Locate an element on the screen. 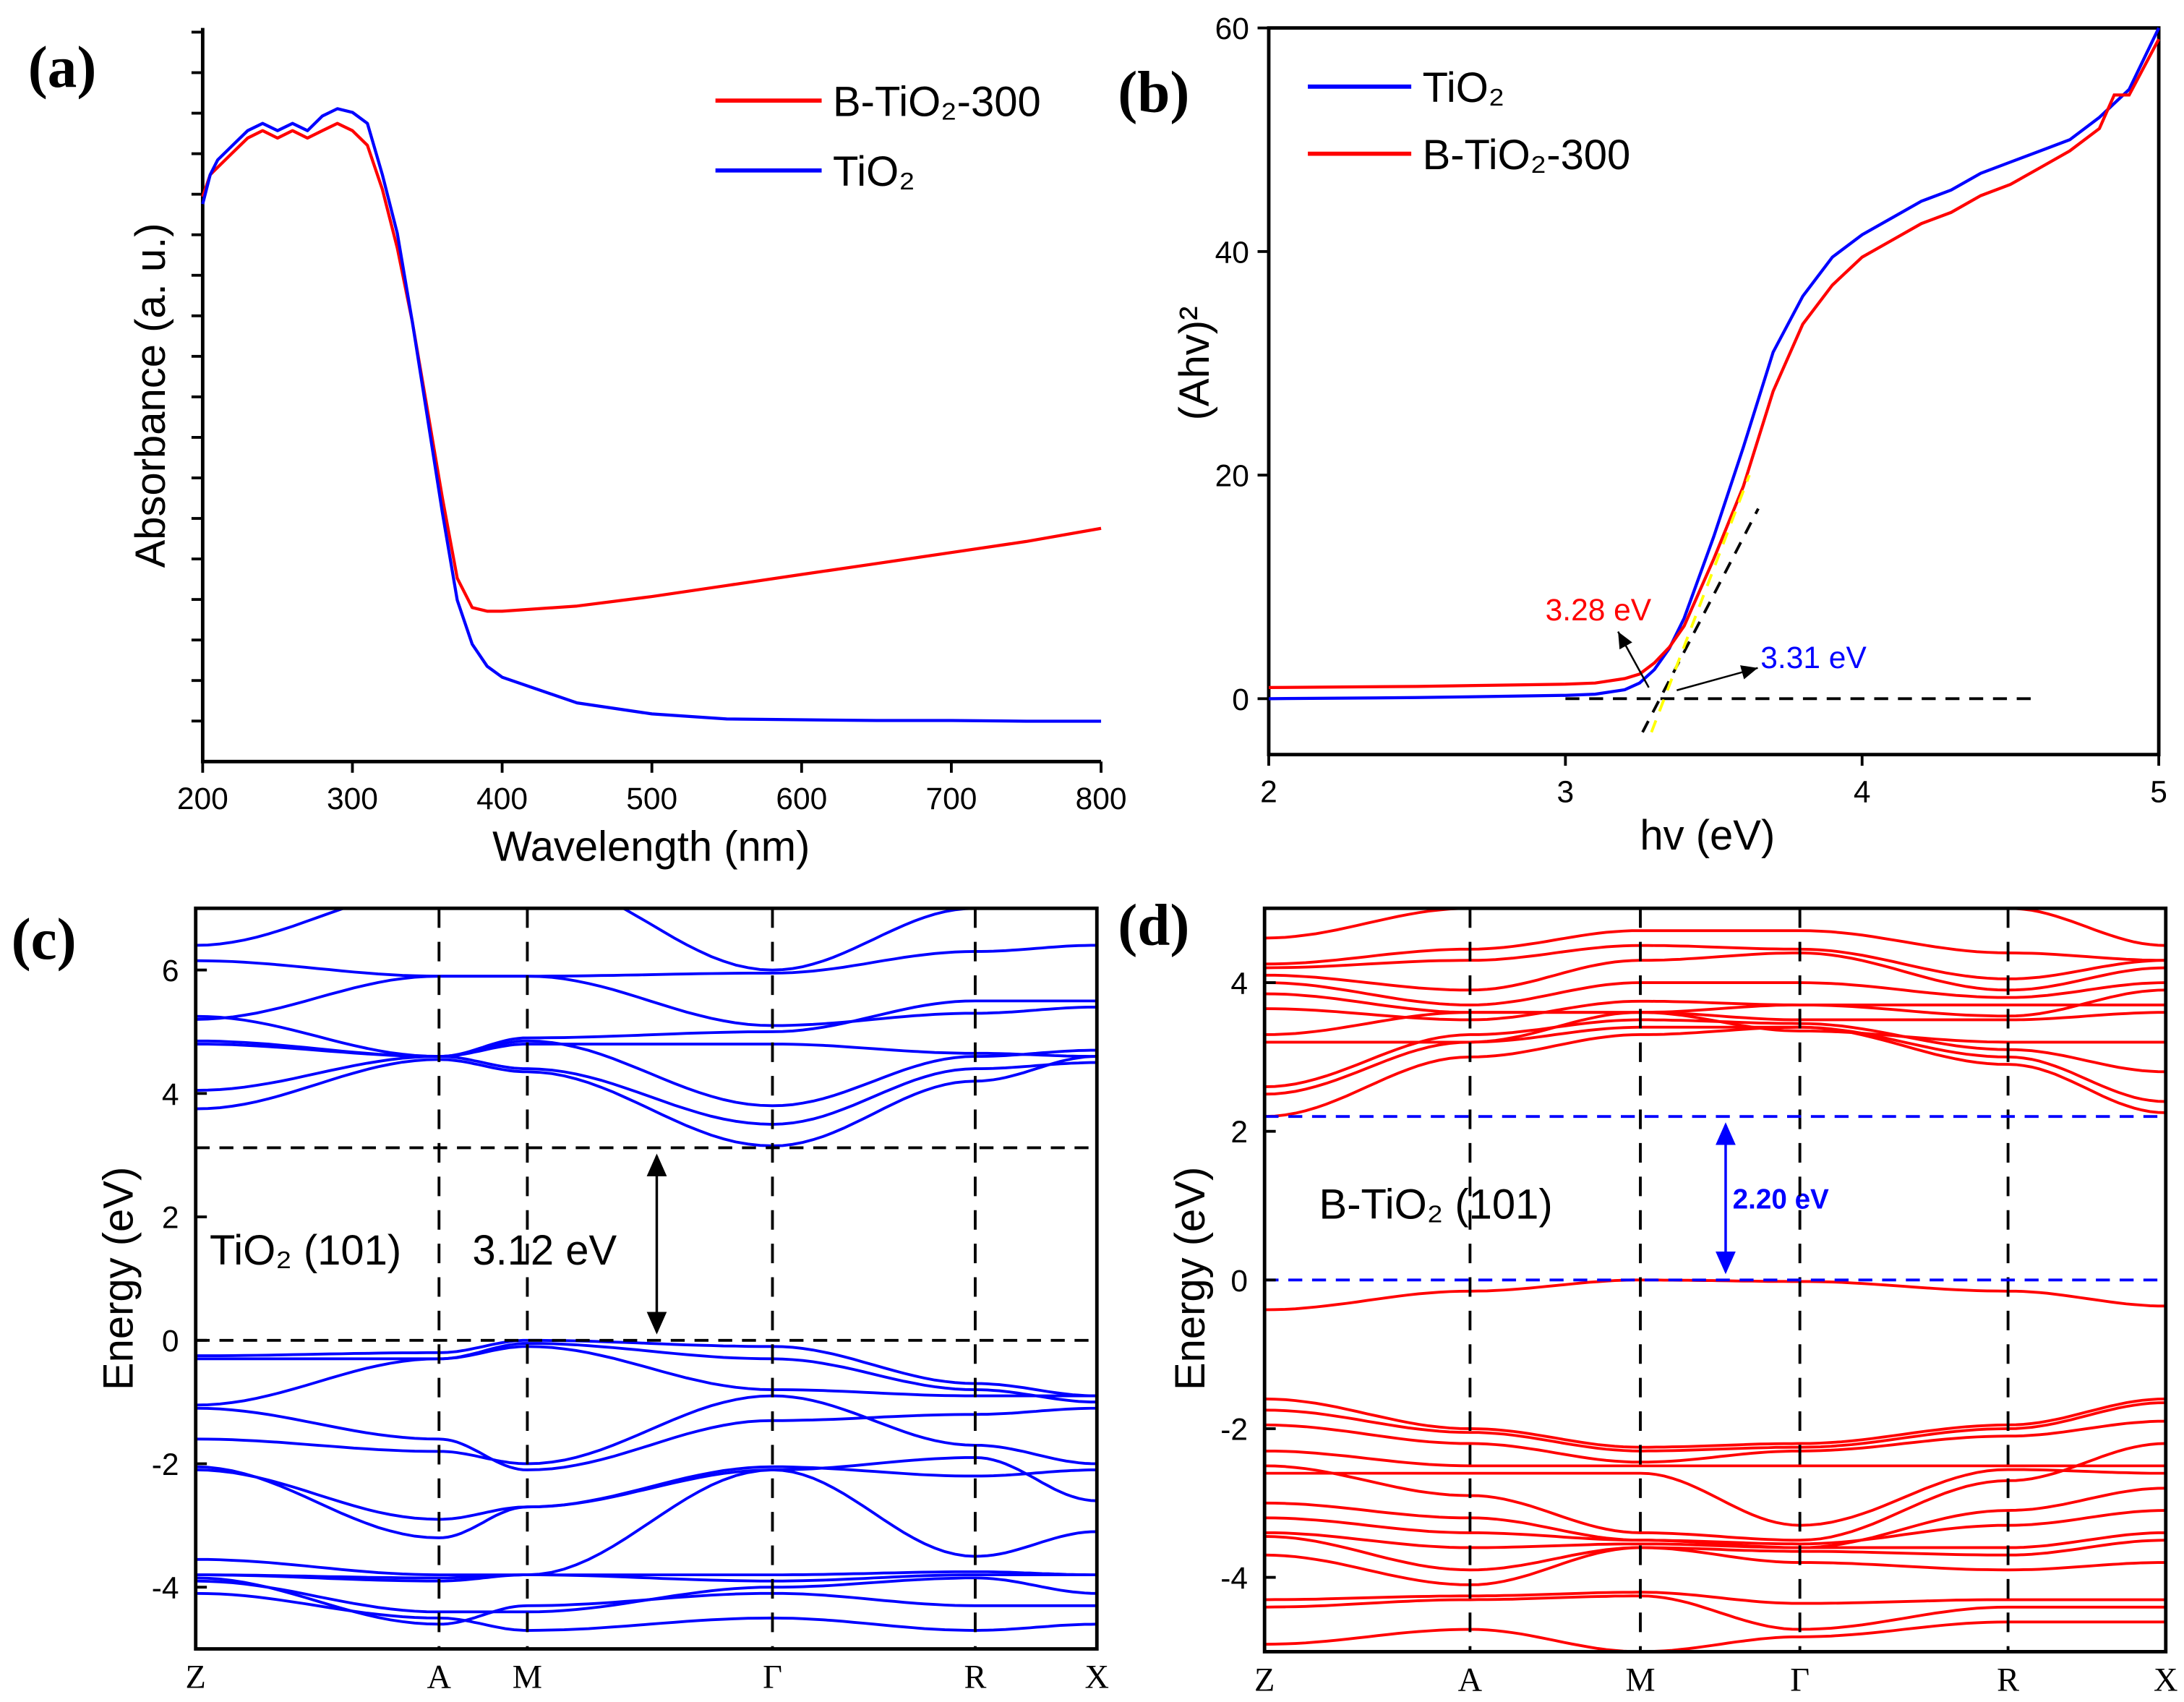 This screenshot has height=1702, width=2184. panel-label-c: (c) is located at coordinates (44, 939).